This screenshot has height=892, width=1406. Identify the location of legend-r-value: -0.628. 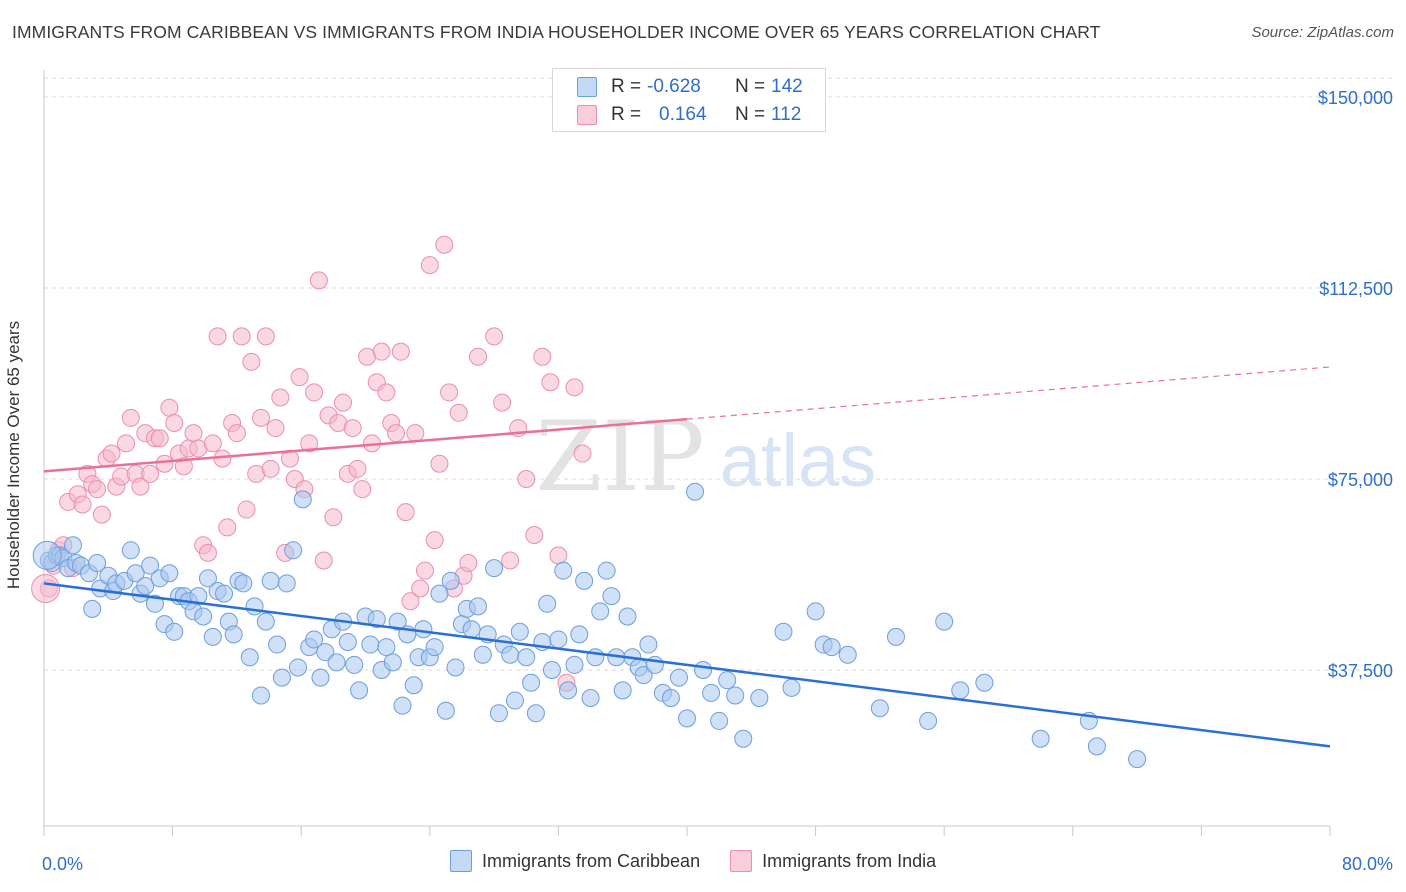
(674, 86).